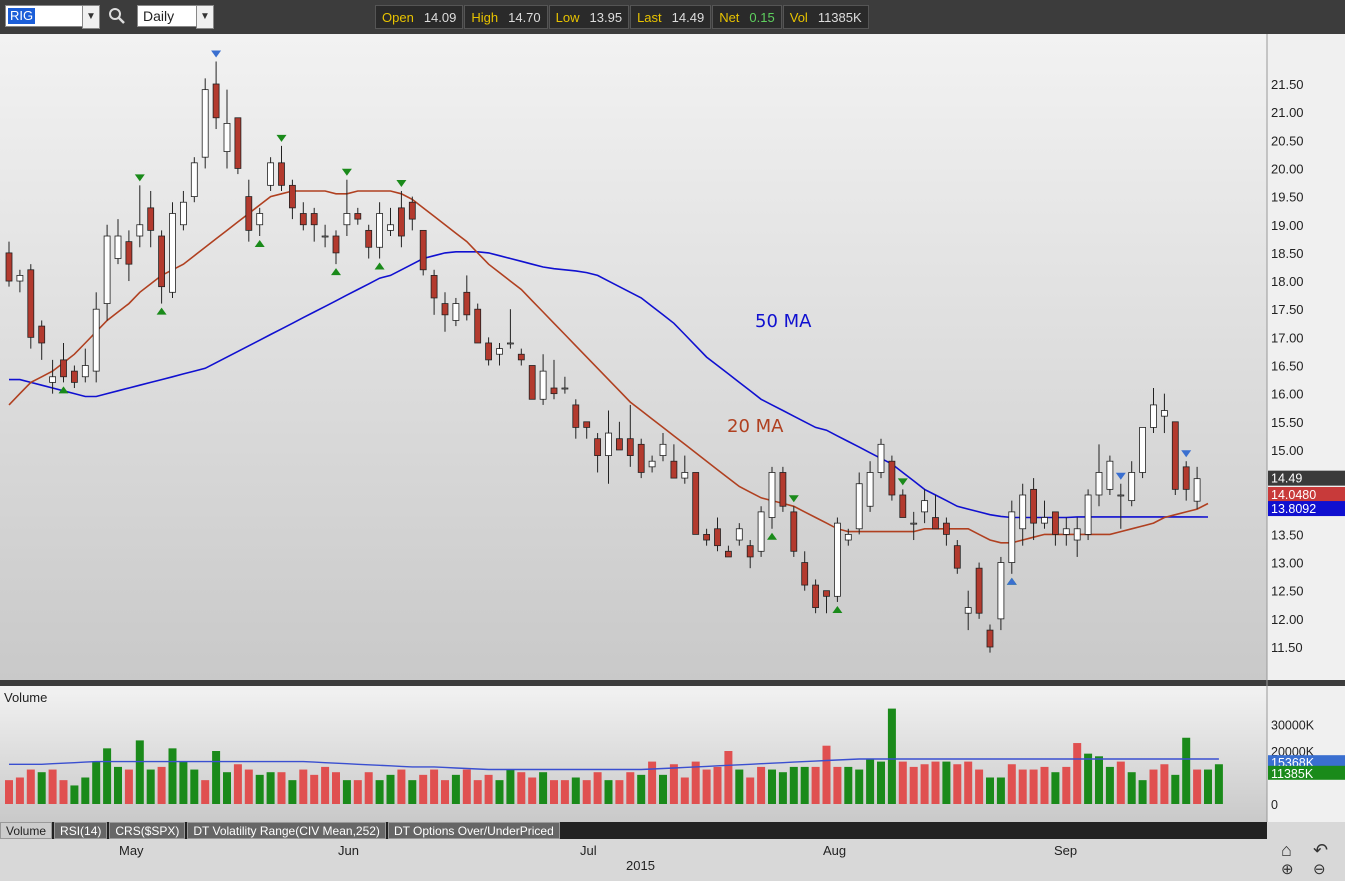  Describe the element at coordinates (22, 16) in the screenshot. I see `symbol-text: RIG` at that location.